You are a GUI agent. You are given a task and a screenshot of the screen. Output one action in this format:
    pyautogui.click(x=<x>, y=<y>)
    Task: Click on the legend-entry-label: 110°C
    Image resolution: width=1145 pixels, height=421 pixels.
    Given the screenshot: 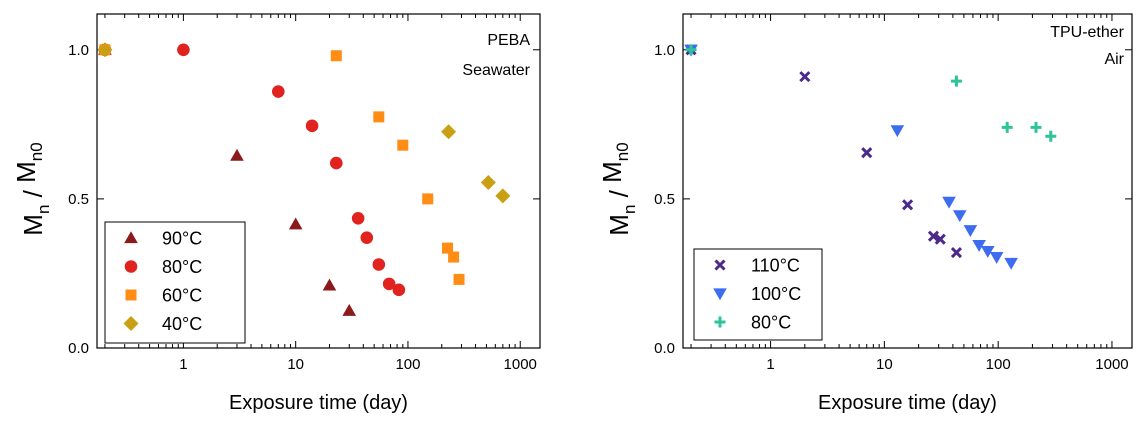 What is the action you would take?
    pyautogui.click(x=775, y=266)
    